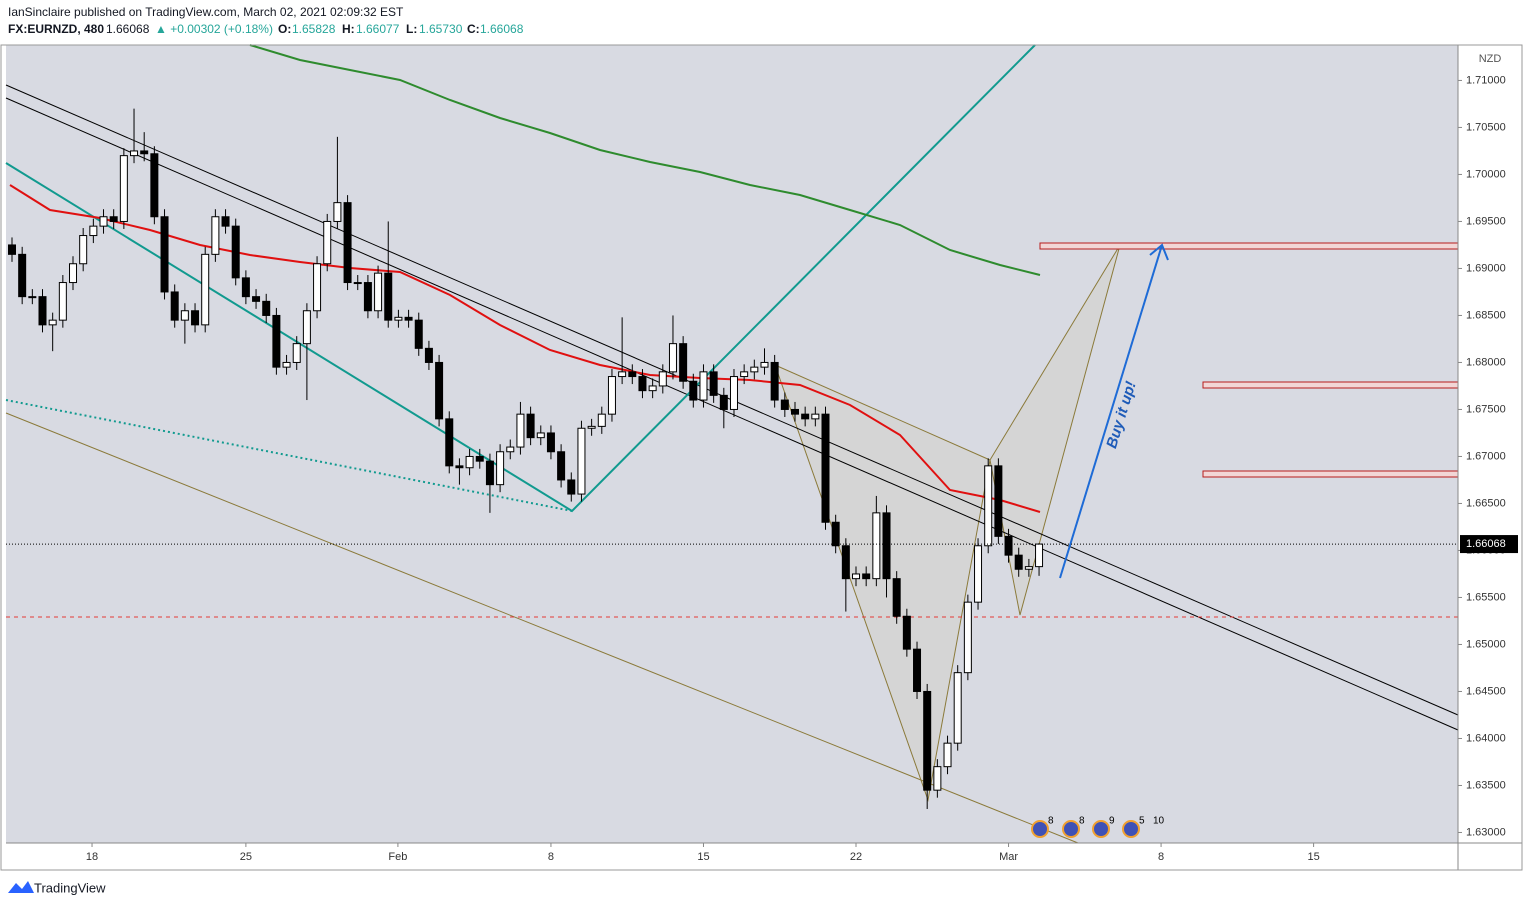  Describe the element at coordinates (1330, 474) in the screenshot. I see `zone` at that location.